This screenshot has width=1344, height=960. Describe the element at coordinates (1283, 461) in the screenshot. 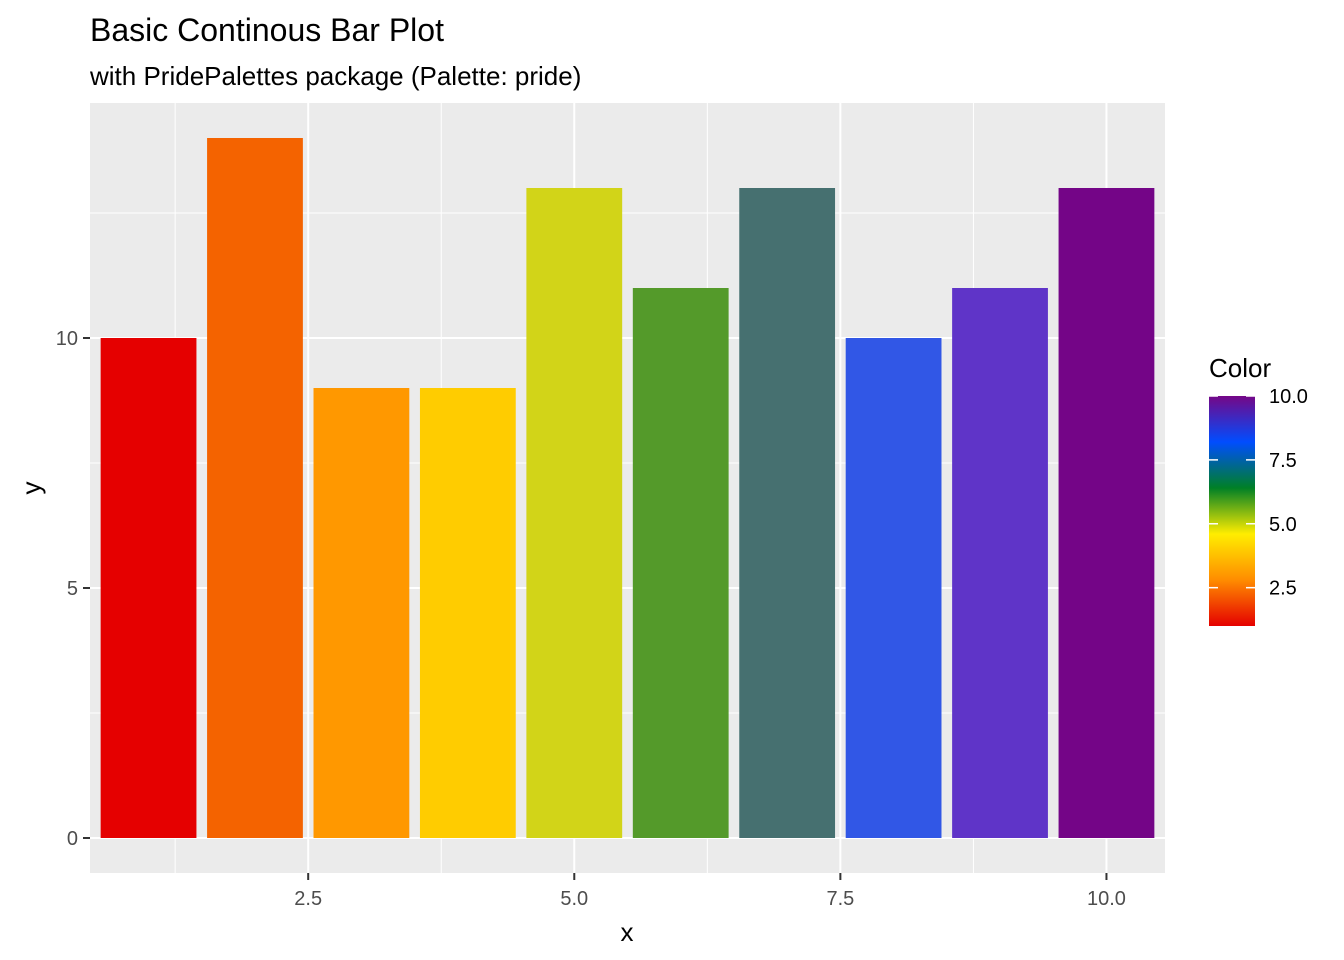

I see `legend-tick-label: 7.5` at that location.